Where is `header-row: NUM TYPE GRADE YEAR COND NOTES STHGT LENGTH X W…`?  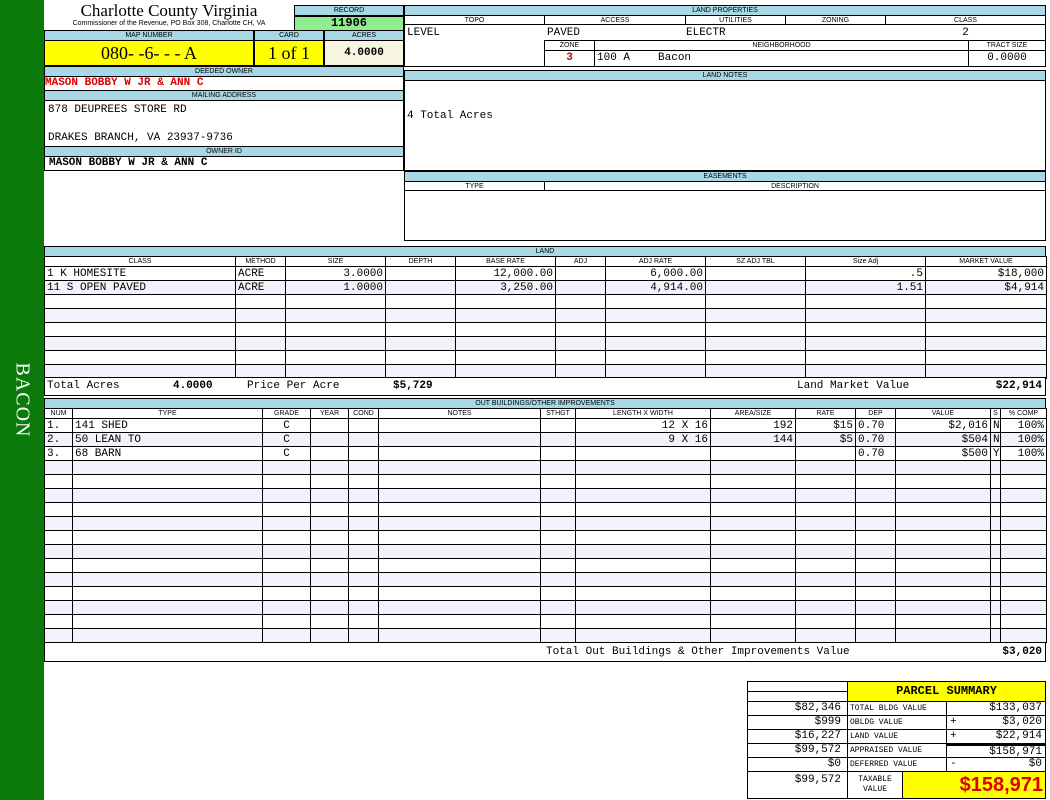 header-row: NUM TYPE GRADE YEAR COND NOTES STHGT LENGTH X W… is located at coordinates (545, 413).